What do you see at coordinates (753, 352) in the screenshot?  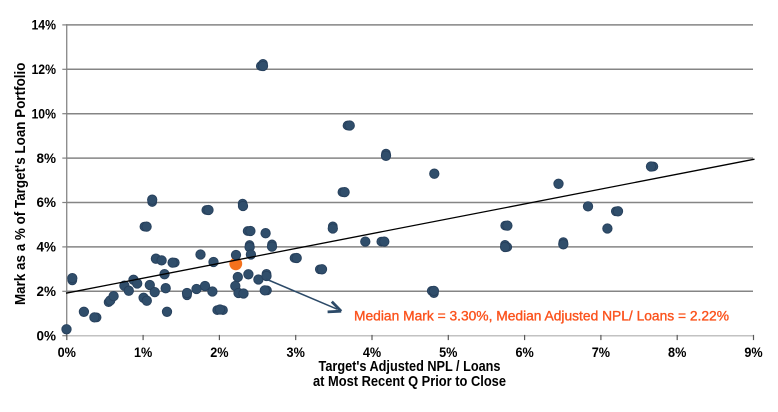 I see `svg-text: 9%` at bounding box center [753, 352].